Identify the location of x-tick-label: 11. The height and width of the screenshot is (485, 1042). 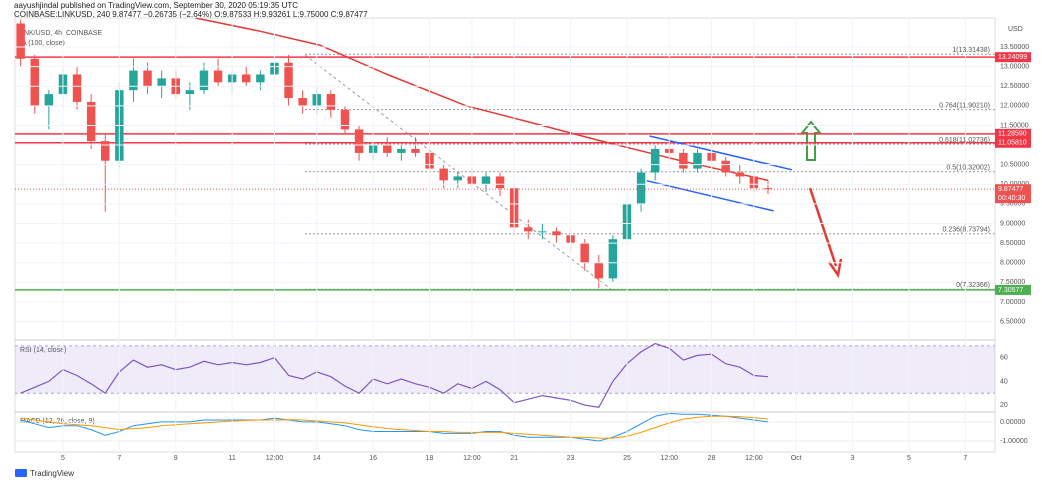
(232, 458).